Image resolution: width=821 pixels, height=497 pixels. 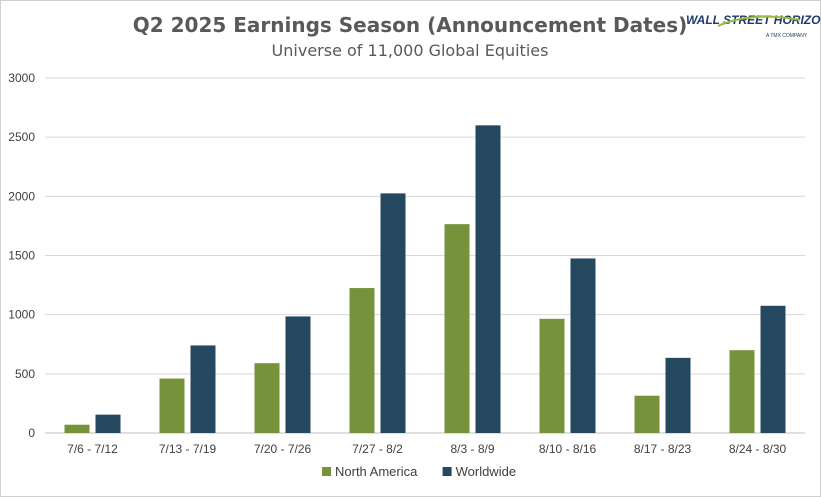 What do you see at coordinates (92, 449) in the screenshot?
I see `x-tick-label: 7/6 - 7/12` at bounding box center [92, 449].